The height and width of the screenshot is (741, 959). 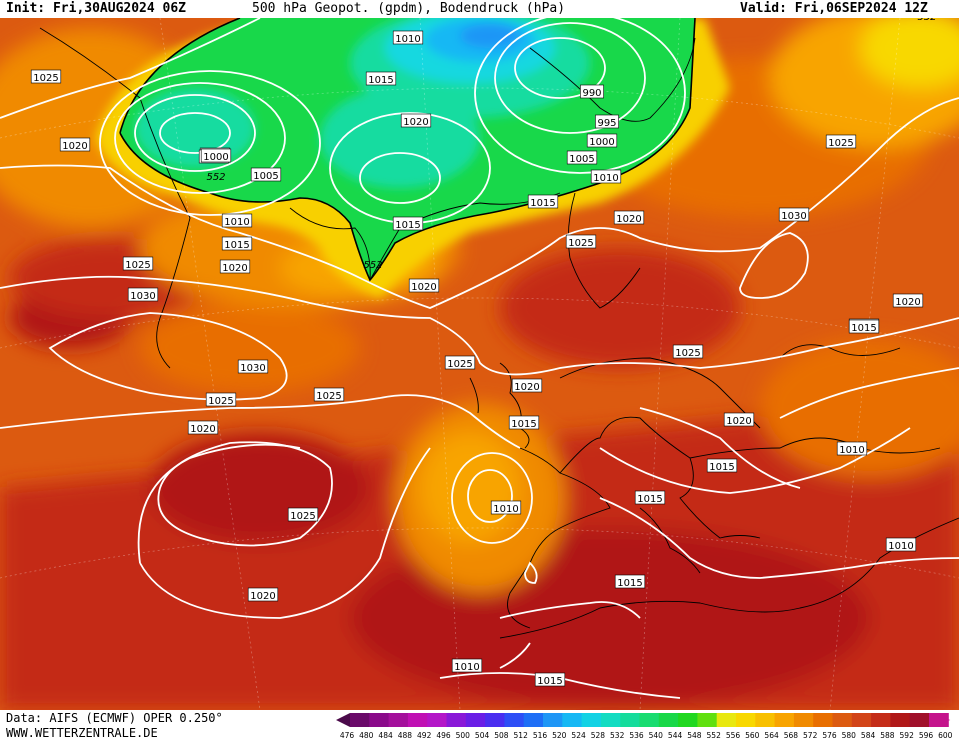 What do you see at coordinates (96, 8) in the screenshot?
I see `init-time: Init: Fri,30AUG2024 06Z` at bounding box center [96, 8].